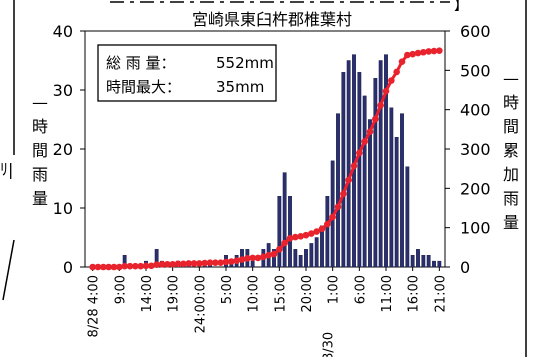 This screenshot has width=535, height=357. What do you see at coordinates (511, 150) in the screenshot?
I see `right-axis-char: 累` at bounding box center [511, 150].